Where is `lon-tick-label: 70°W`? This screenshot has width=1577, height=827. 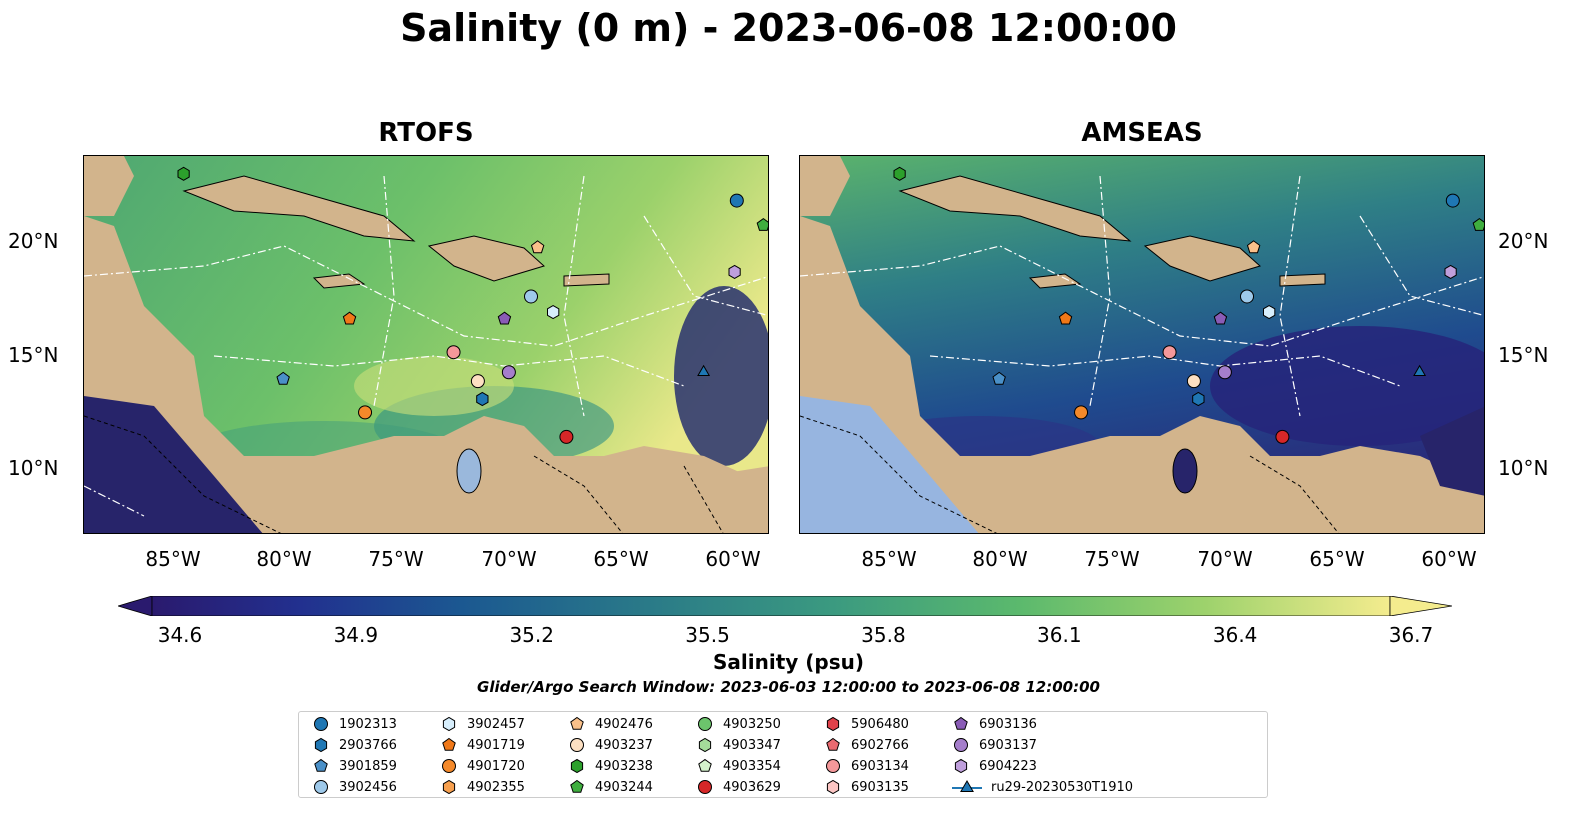
lon-tick-label: 70°W is located at coordinates (1225, 559).